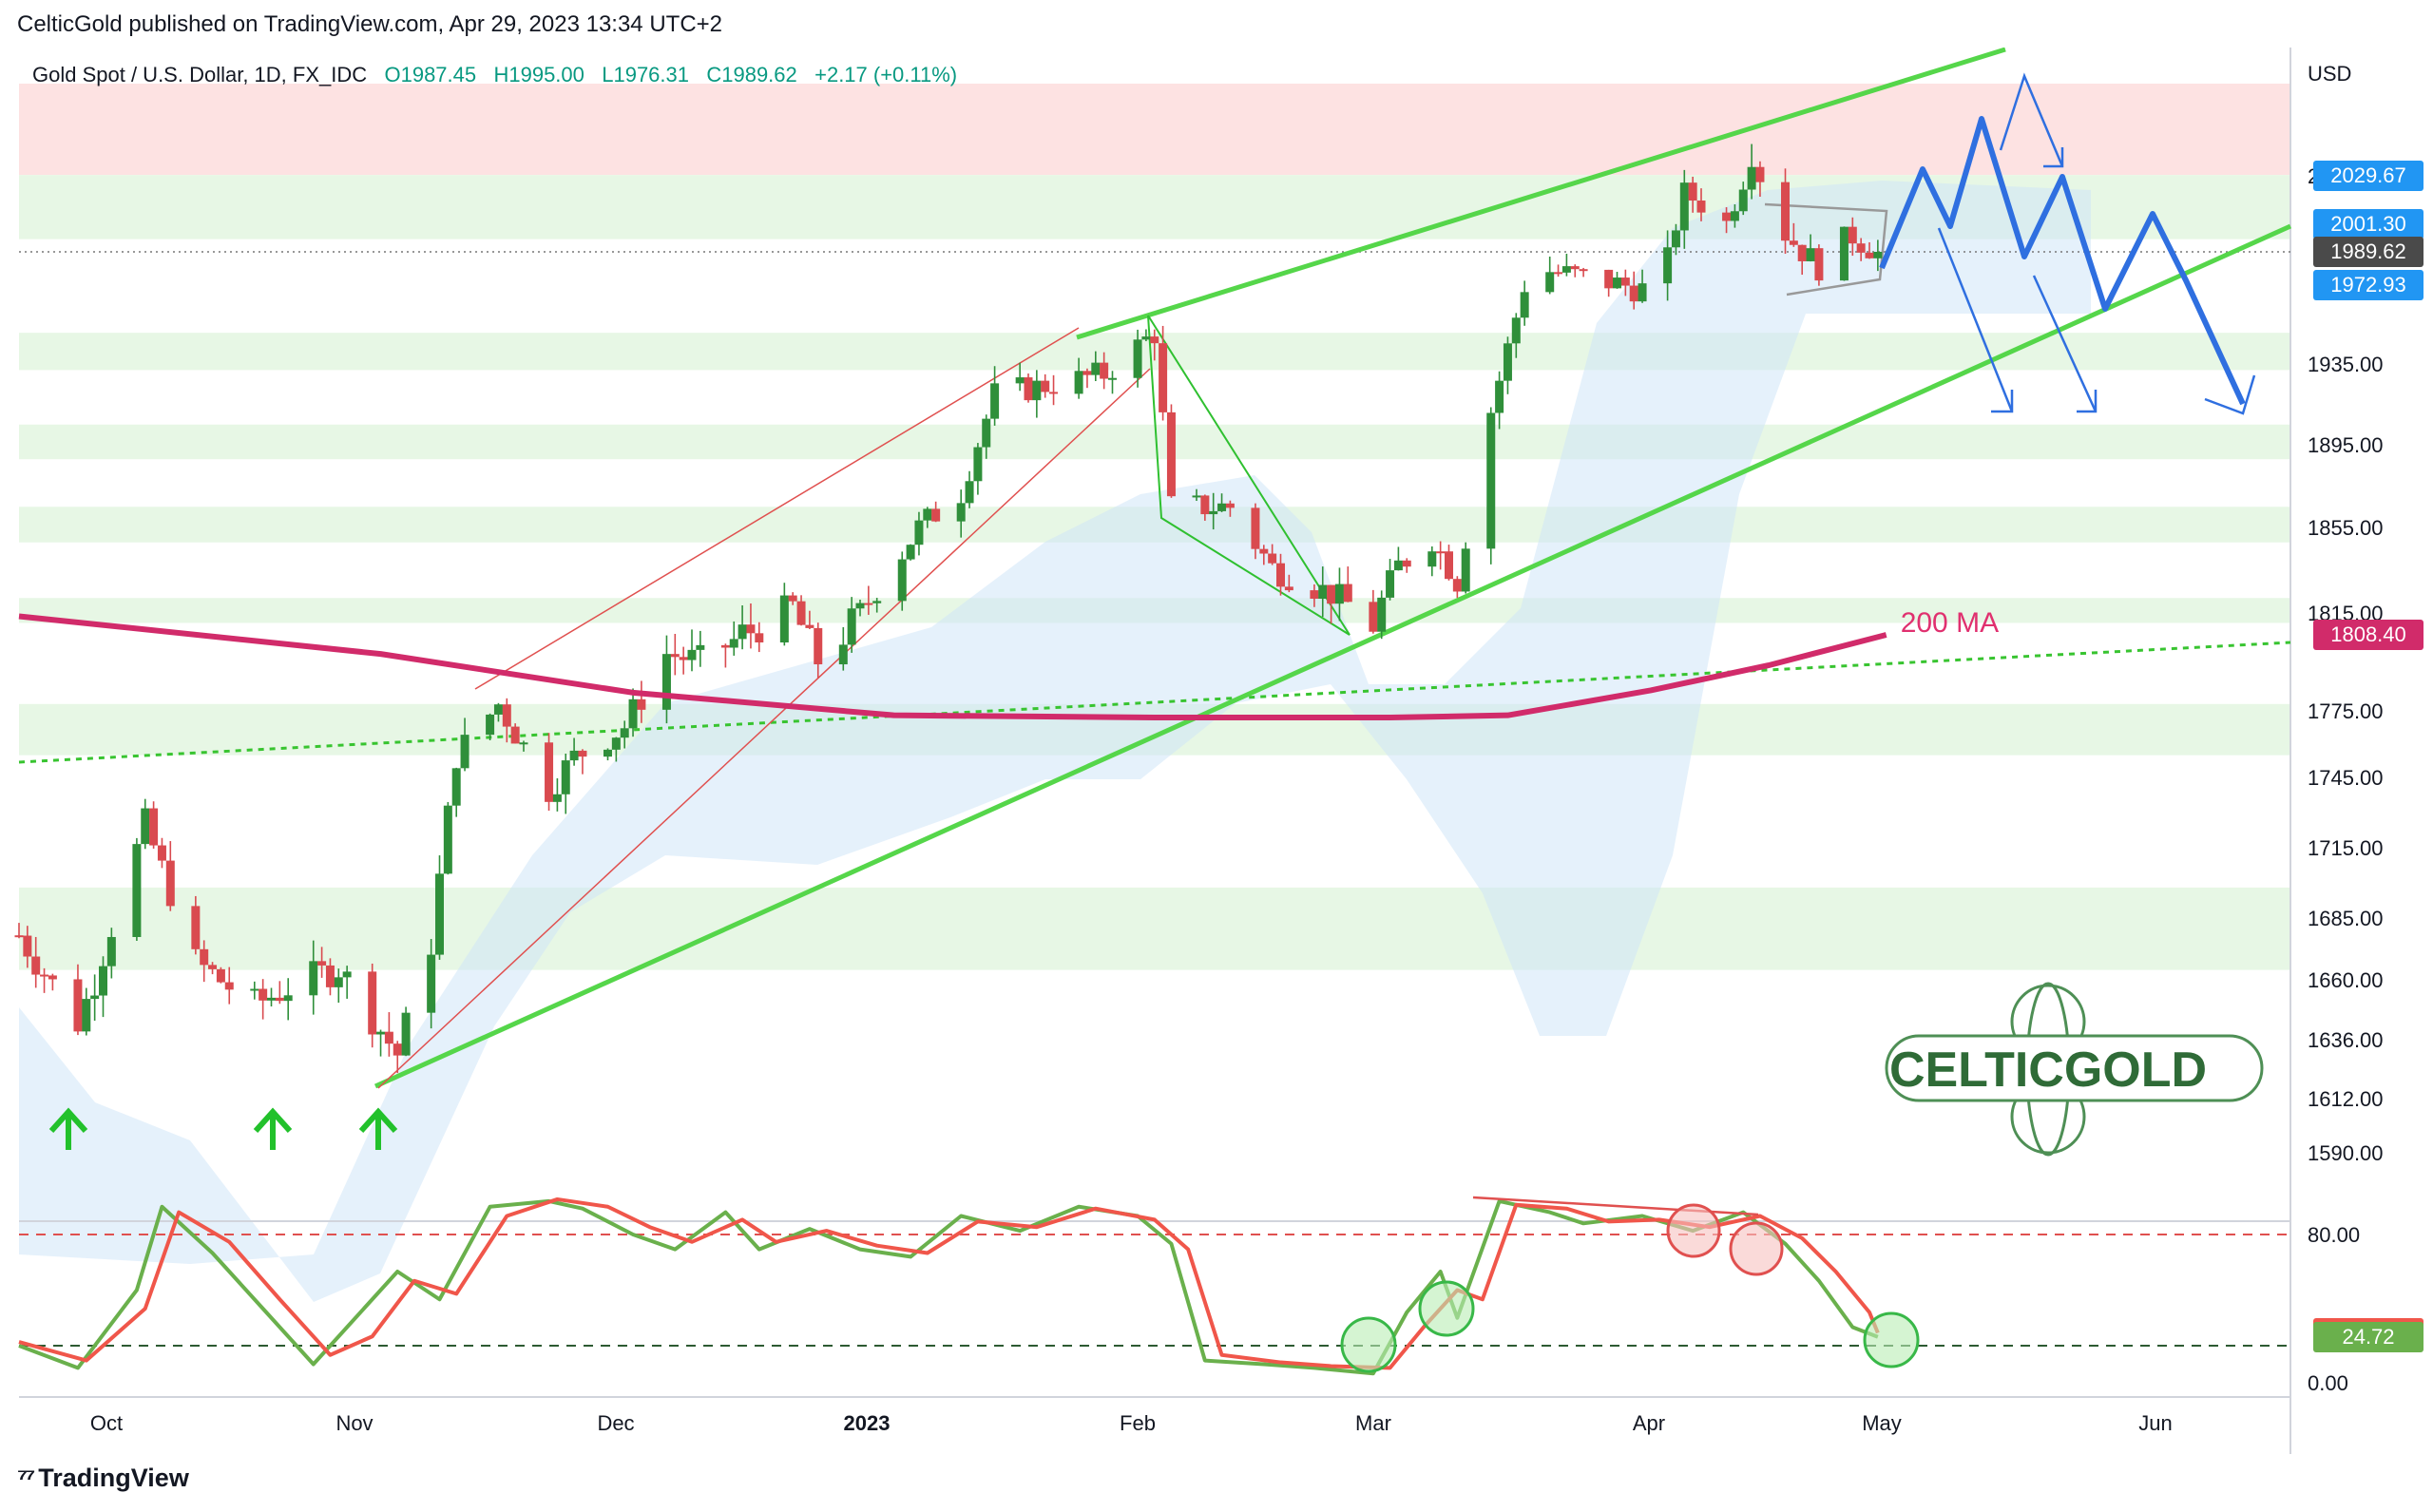 The width and height of the screenshot is (2433, 1512). Describe the element at coordinates (2074, 1068) in the screenshot. I see `logo-banner` at that location.